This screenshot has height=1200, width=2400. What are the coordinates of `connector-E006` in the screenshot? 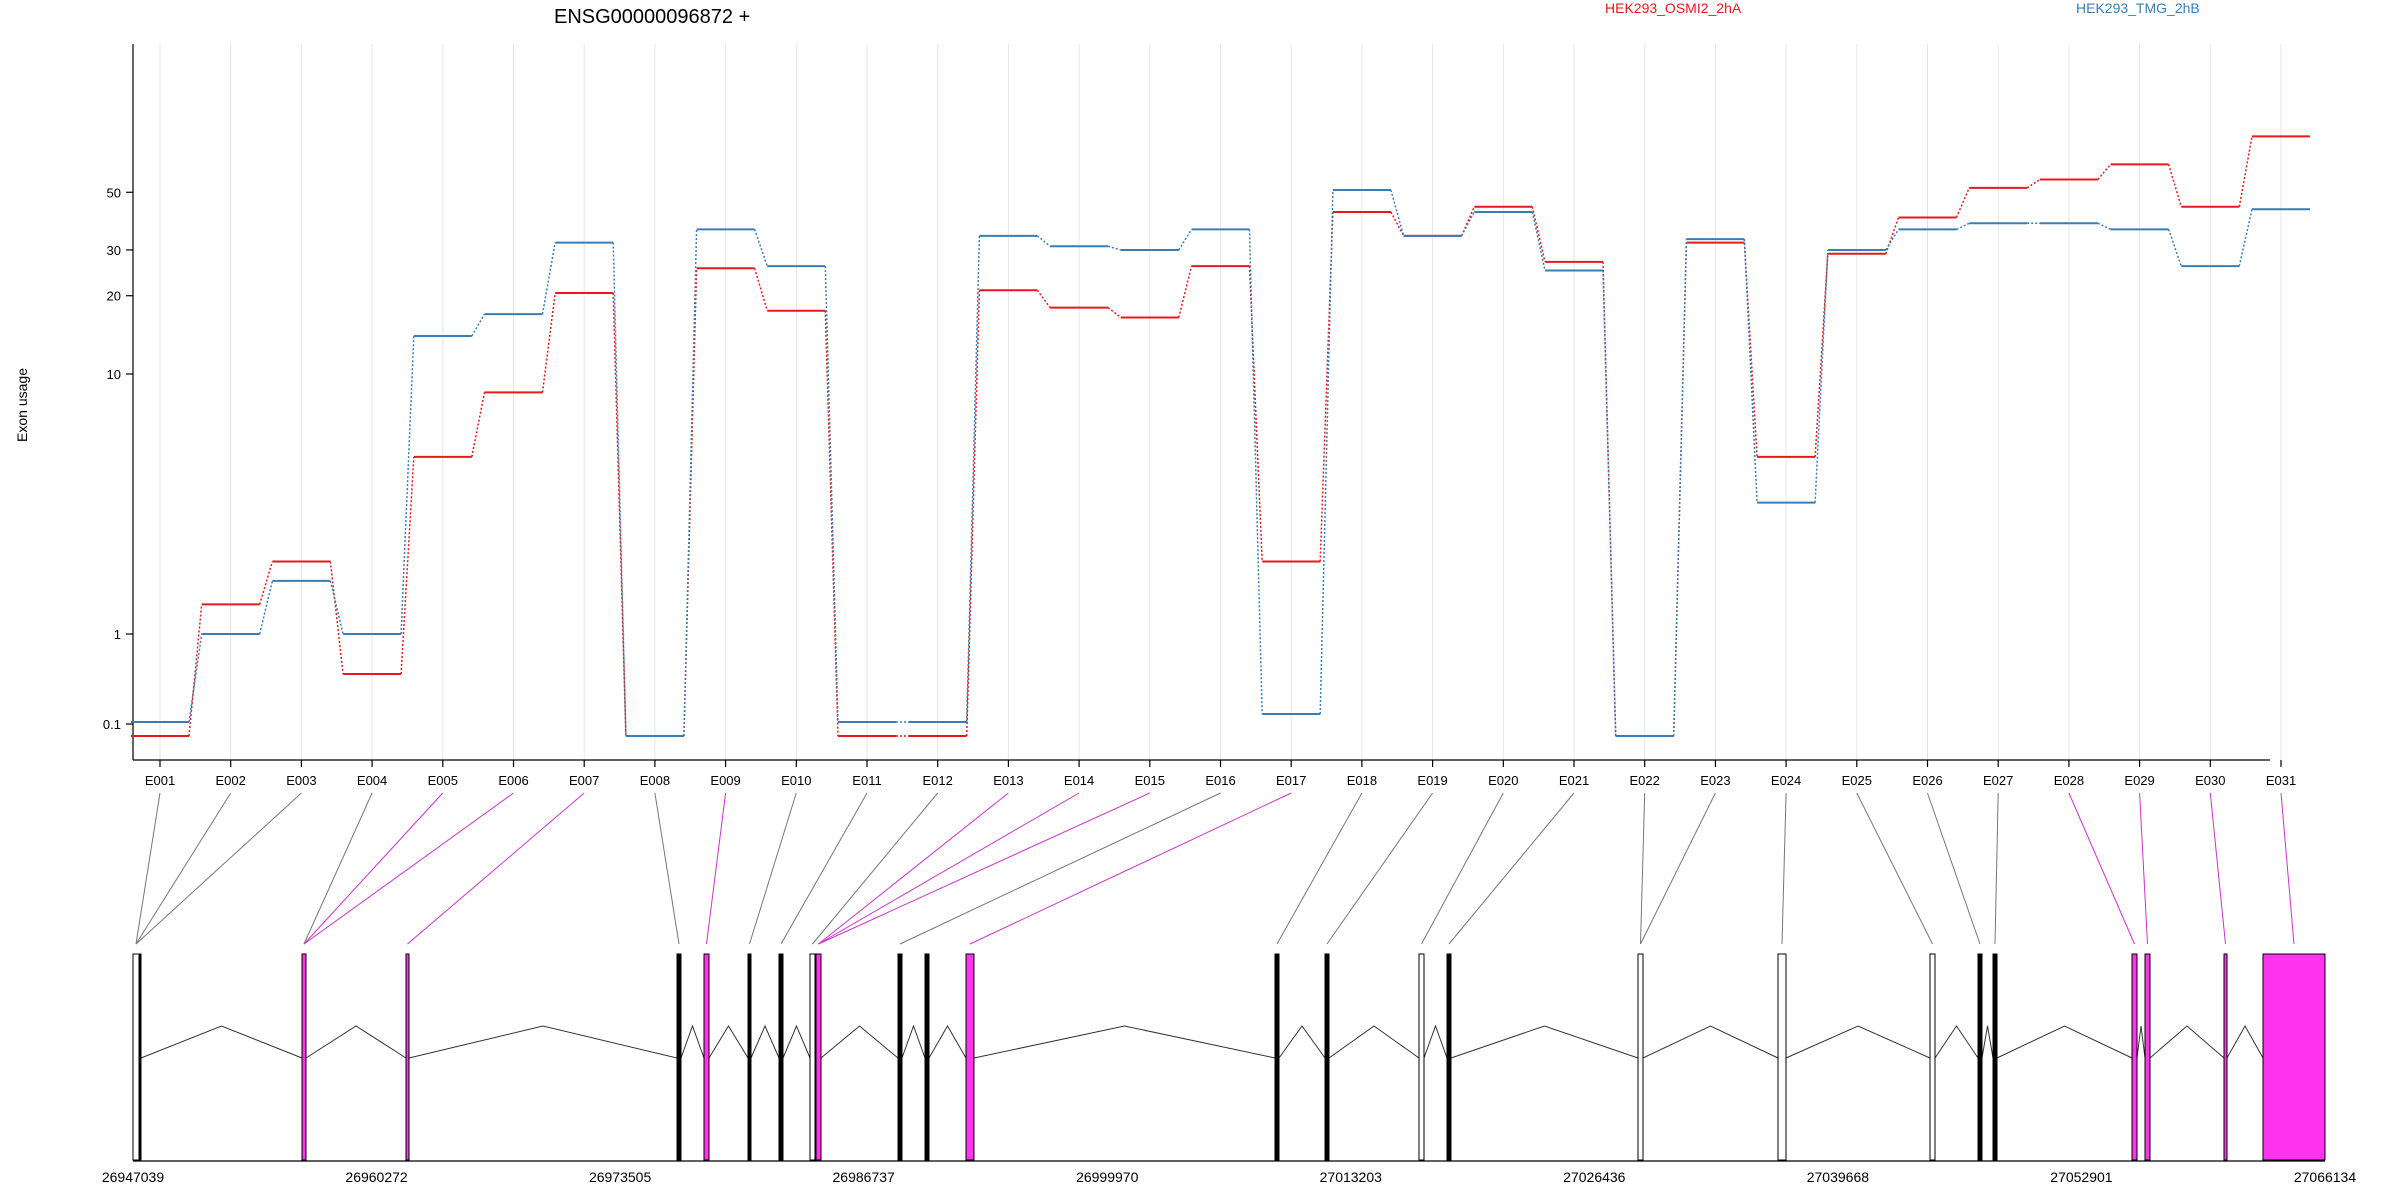 It's located at (408, 868).